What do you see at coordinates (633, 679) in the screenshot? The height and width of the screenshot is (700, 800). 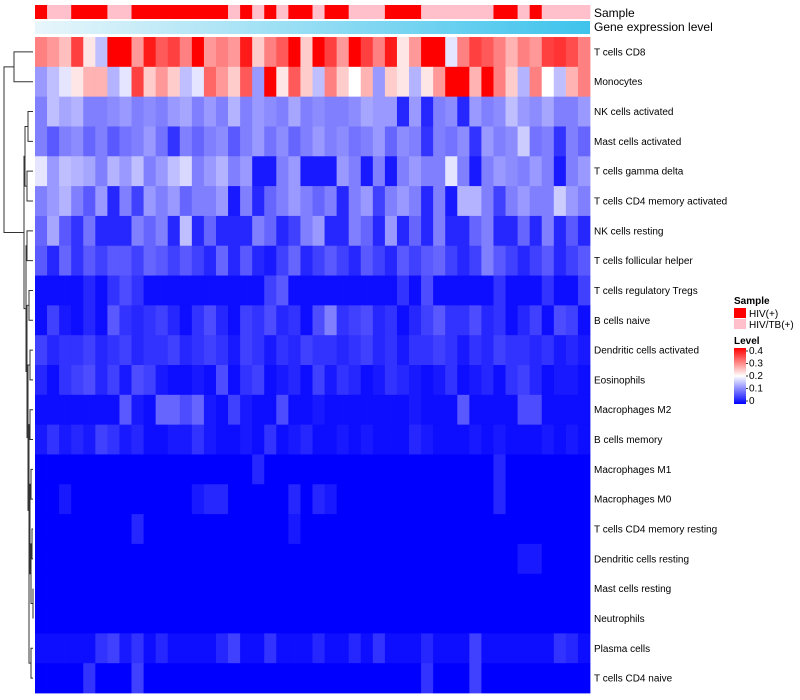 I see `row-label: T cells CD4 naive` at bounding box center [633, 679].